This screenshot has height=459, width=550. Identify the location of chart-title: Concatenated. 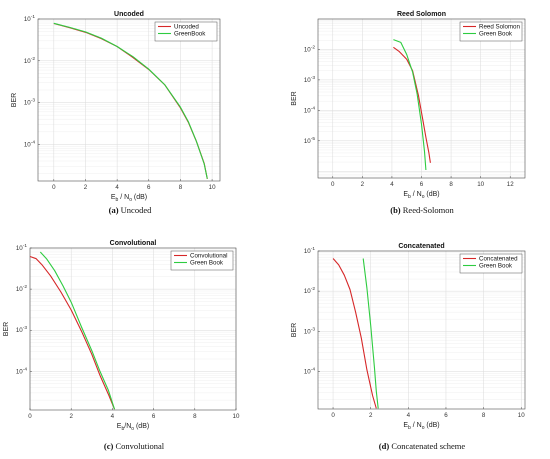
(421, 246).